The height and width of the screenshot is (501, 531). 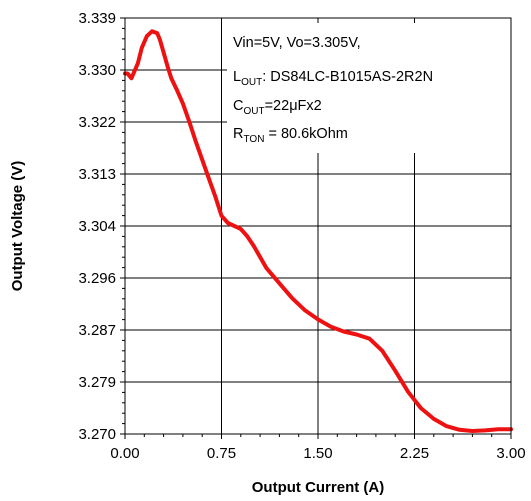 I want to click on annotation-line-3-sub: OUT, so click(x=253, y=111).